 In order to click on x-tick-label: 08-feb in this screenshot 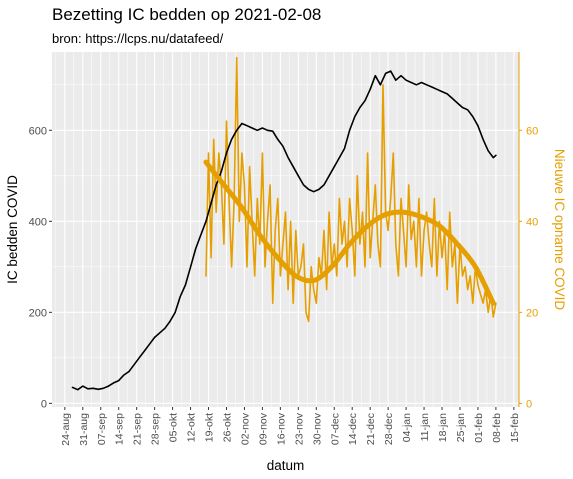, I will do `click(497, 428)`.